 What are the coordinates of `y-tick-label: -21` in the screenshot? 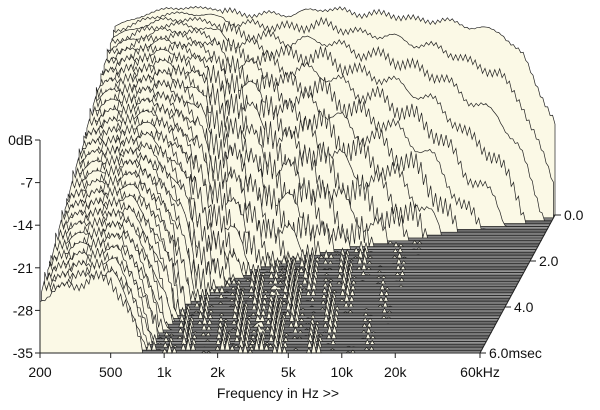 It's located at (23, 268).